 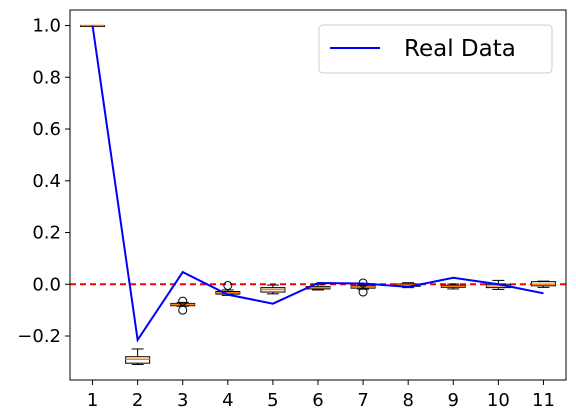 I want to click on y-tick-label: 0.2, so click(x=46, y=233).